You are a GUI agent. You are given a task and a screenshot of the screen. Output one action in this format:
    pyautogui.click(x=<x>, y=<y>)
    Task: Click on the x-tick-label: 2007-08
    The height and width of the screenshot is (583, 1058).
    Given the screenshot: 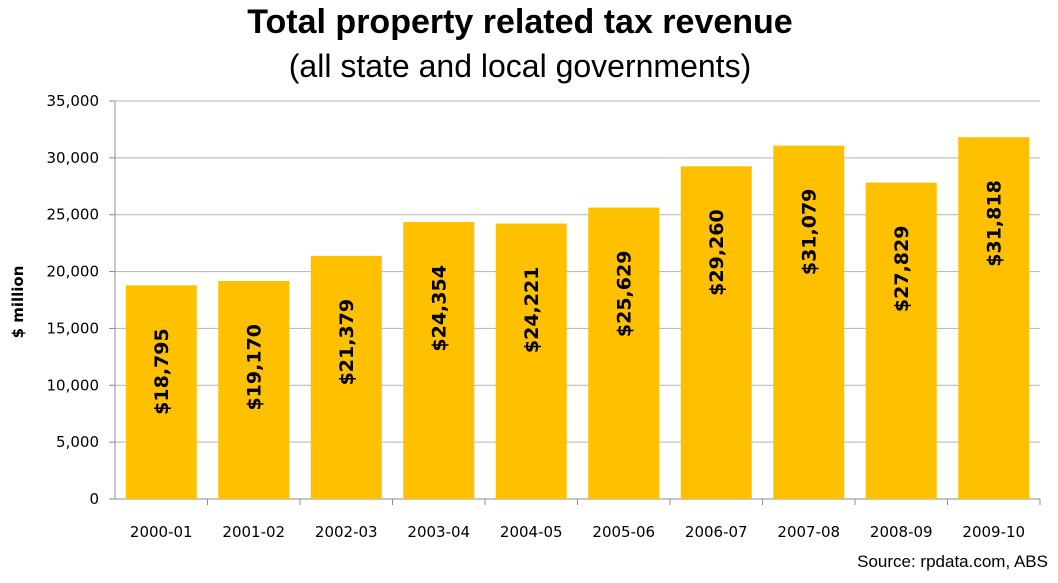 What is the action you would take?
    pyautogui.click(x=808, y=532)
    